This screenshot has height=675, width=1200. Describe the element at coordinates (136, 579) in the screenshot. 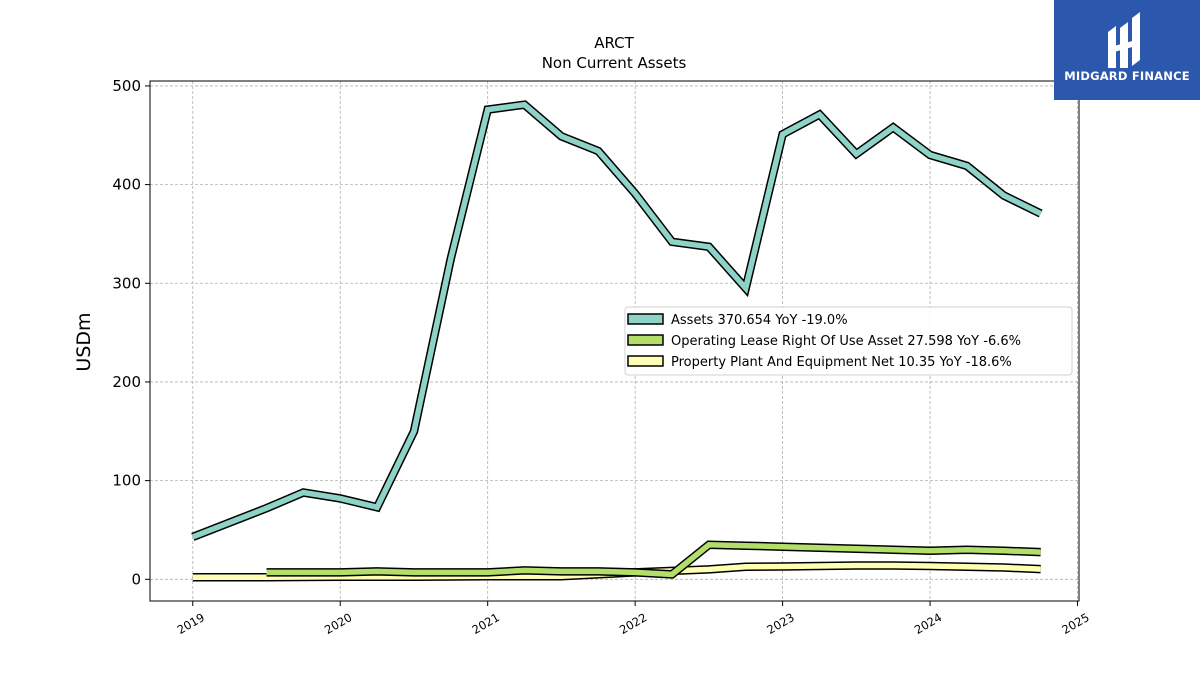

I see `y-tick-label: 0` at that location.